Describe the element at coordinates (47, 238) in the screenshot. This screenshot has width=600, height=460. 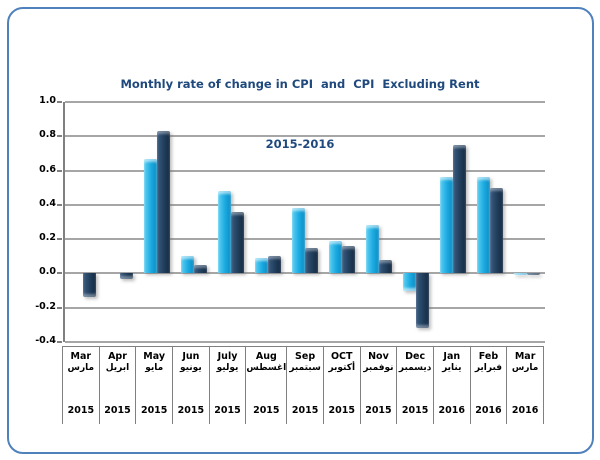
I see `y-axis-label-0.2: 0.2` at that location.